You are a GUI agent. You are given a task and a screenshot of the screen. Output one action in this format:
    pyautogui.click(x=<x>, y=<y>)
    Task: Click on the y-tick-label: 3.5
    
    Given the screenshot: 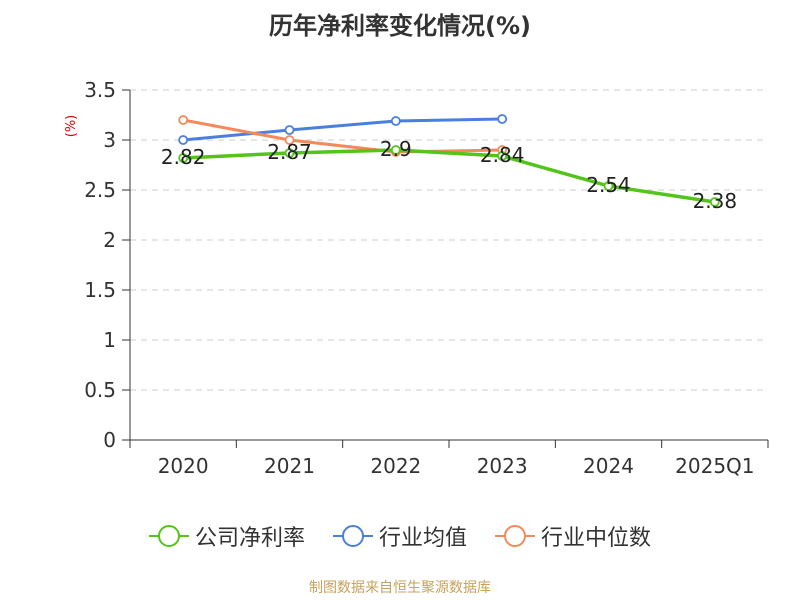 What is the action you would take?
    pyautogui.click(x=100, y=90)
    